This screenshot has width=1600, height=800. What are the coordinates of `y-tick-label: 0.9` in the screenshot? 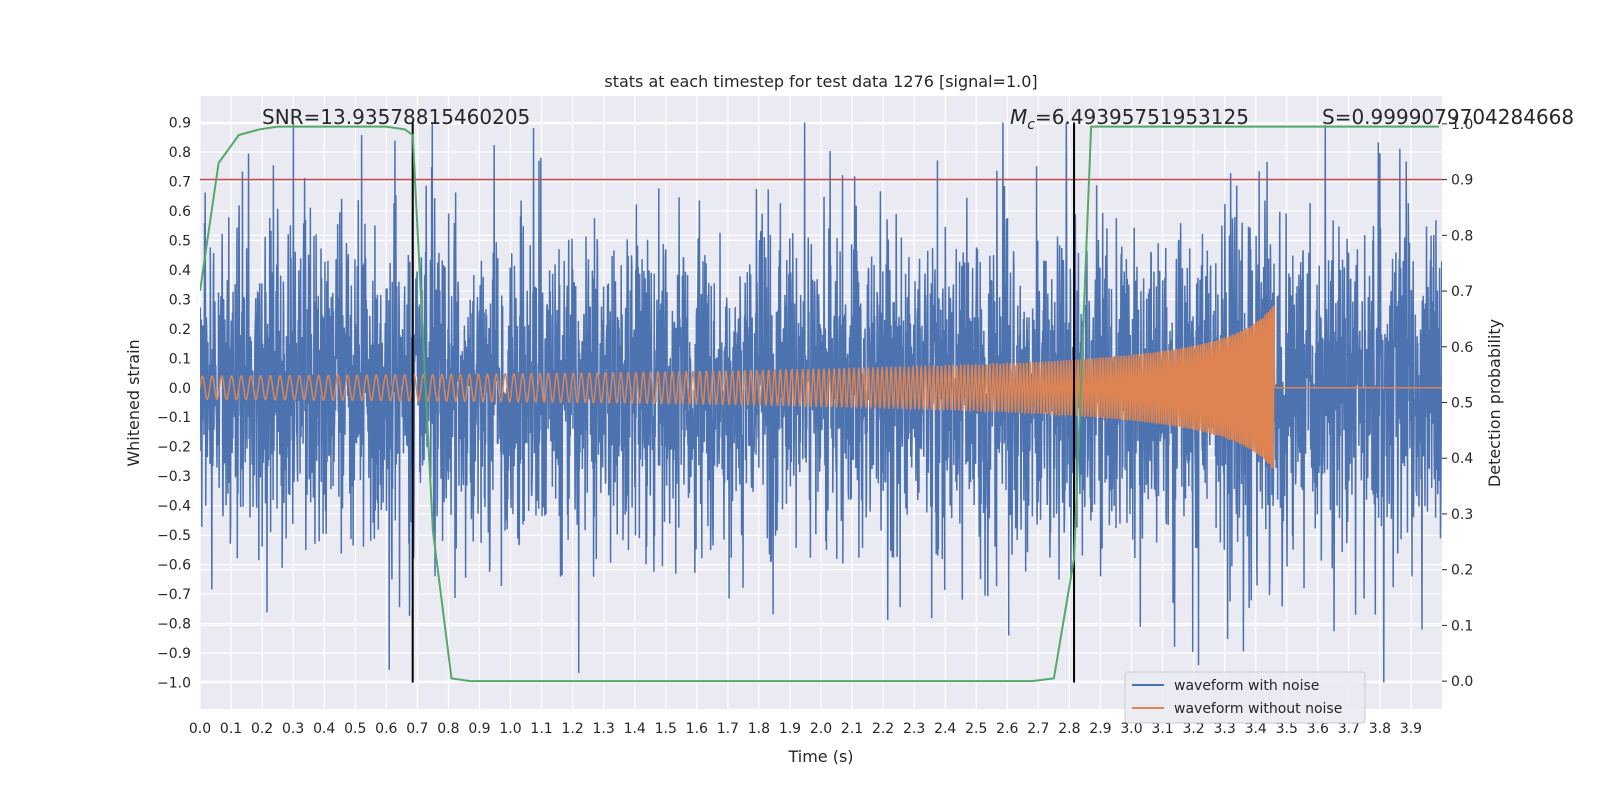 It's located at (180, 124).